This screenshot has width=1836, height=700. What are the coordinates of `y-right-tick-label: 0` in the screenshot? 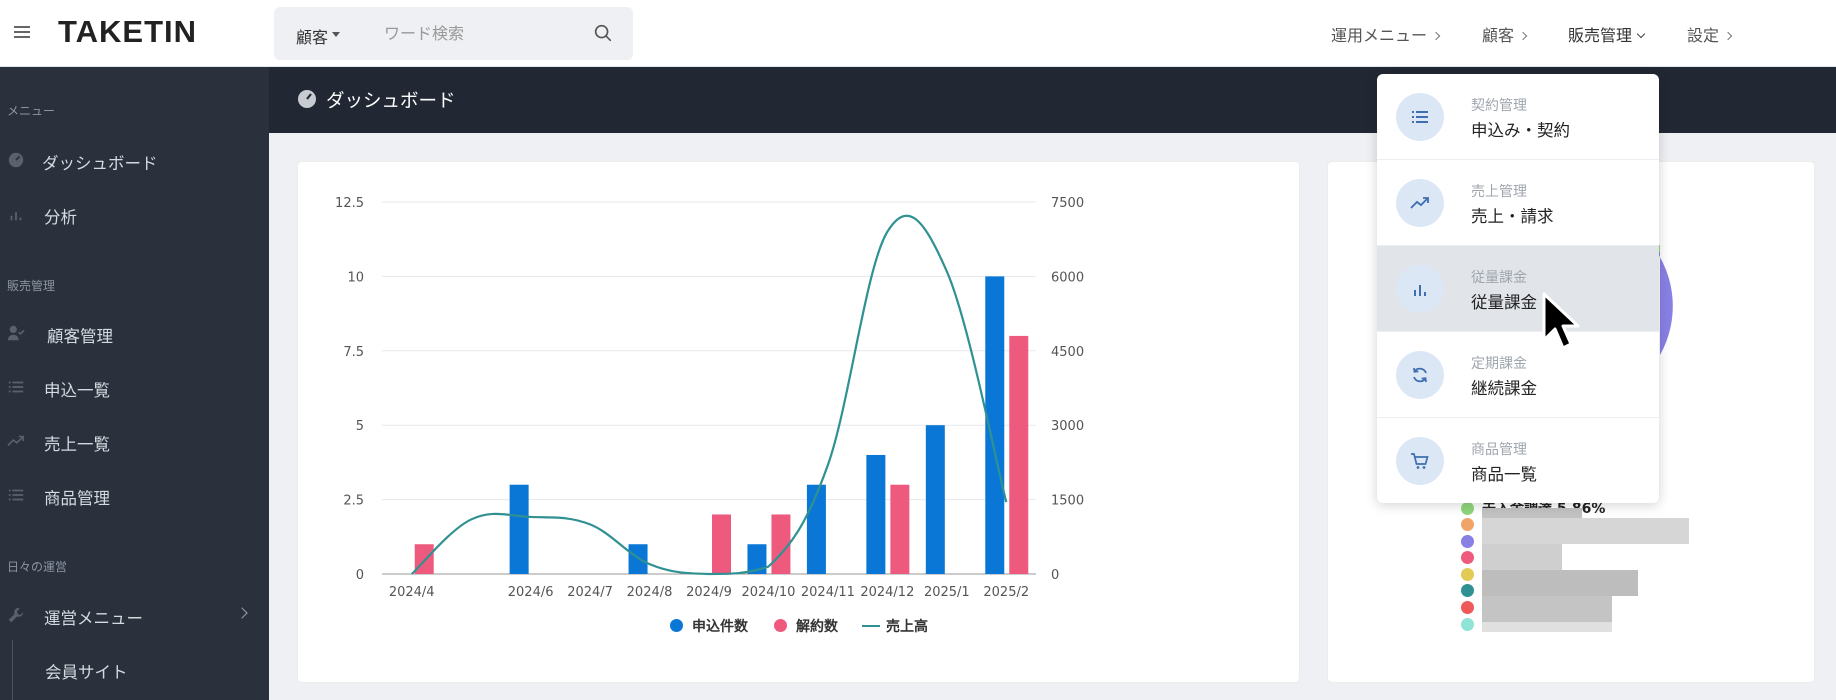 It's located at (1055, 575).